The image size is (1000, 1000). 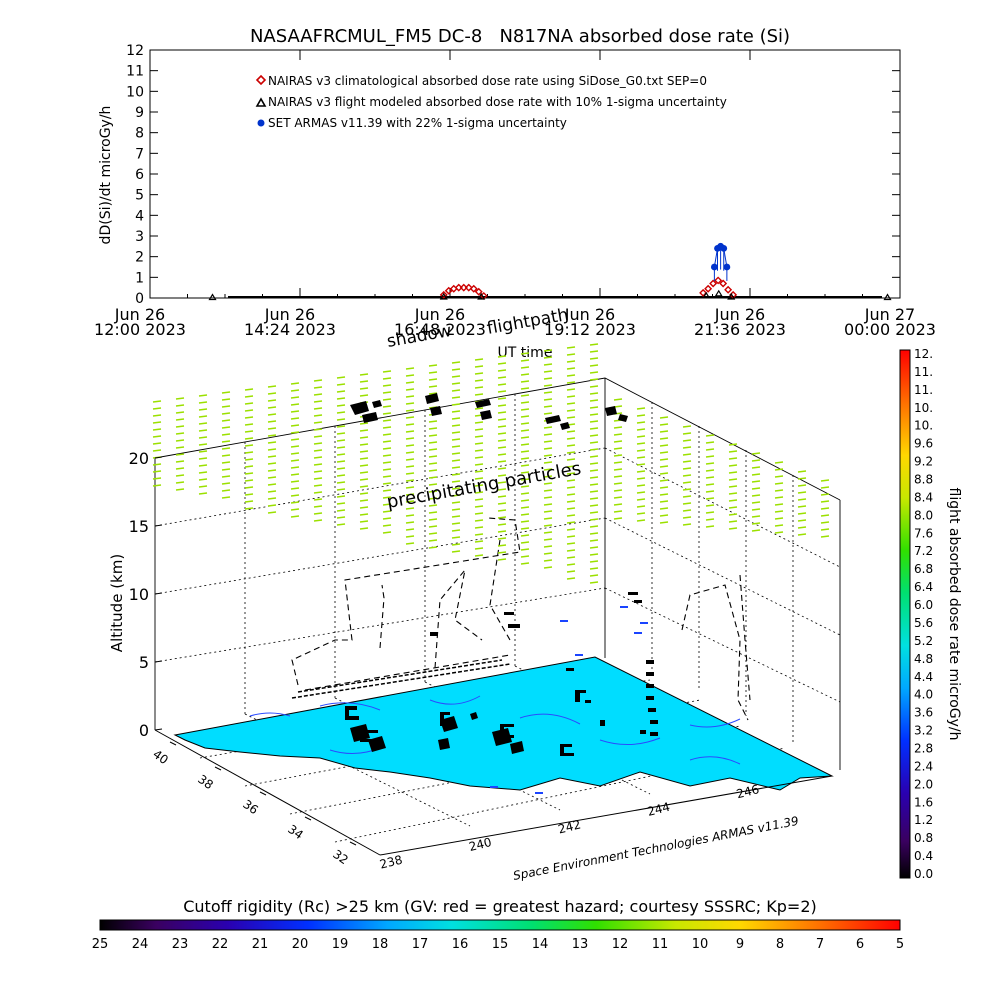 I want to click on latitude-tick-label: 32, so click(x=340, y=857).